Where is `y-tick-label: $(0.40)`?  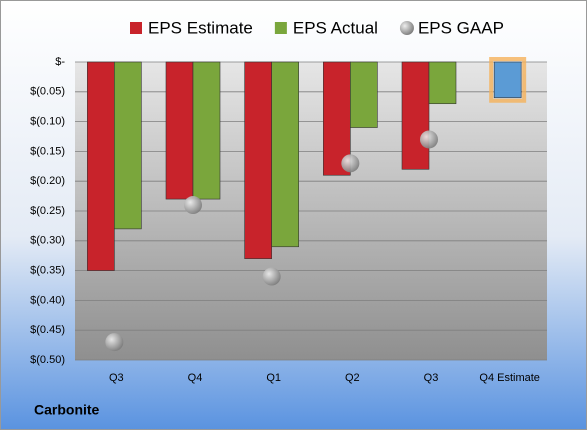 y-tick-label: $(0.40) is located at coordinates (47, 300).